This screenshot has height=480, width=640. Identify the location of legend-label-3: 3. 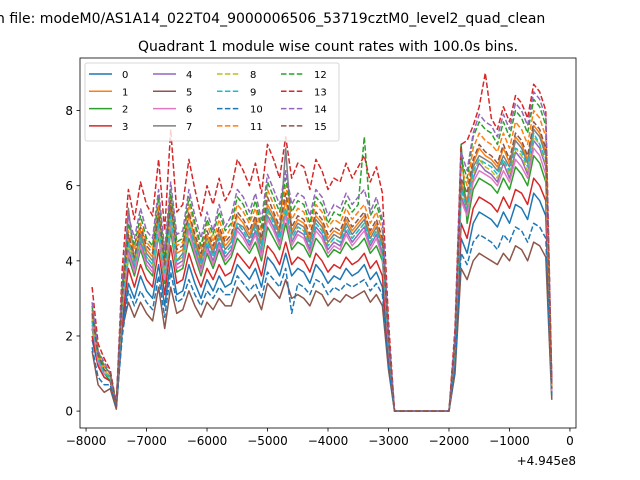
(125, 127).